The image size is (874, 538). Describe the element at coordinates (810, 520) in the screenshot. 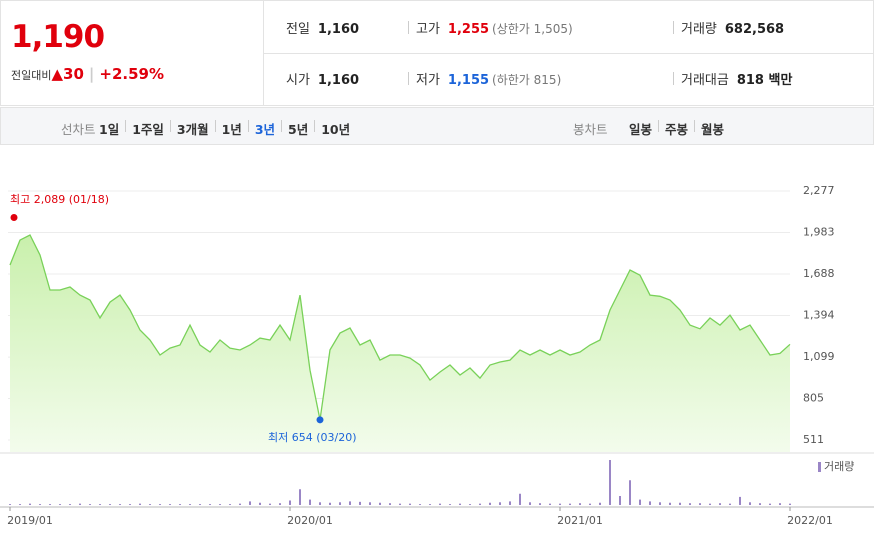

I see `x-tick-label: 2022/01` at that location.